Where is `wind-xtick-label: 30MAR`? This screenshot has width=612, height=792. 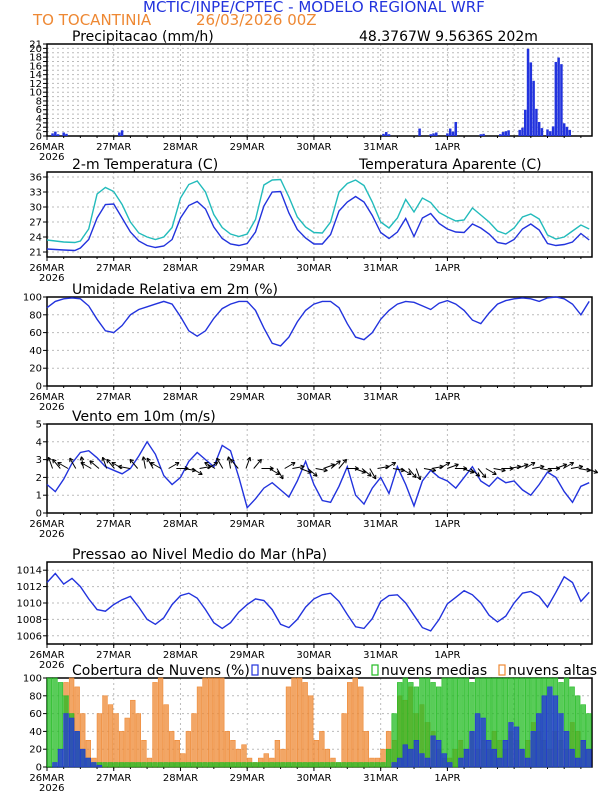
wind-xtick-label: 30MAR is located at coordinates (313, 524).